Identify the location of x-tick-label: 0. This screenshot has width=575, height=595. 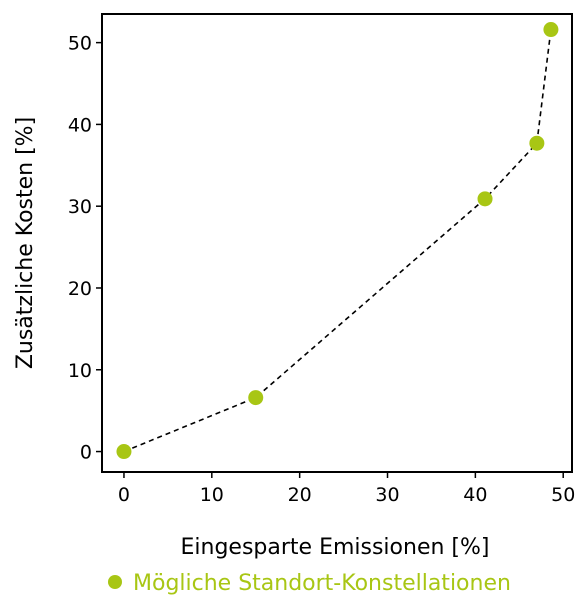
(124, 495).